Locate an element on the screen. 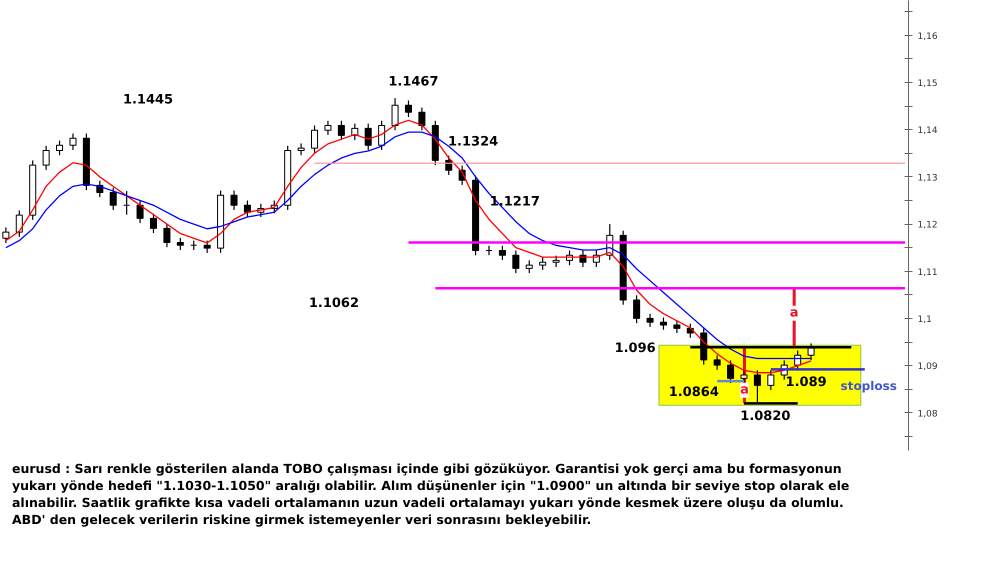 The image size is (1000, 562). y-tick-label: 1,09 is located at coordinates (928, 367).